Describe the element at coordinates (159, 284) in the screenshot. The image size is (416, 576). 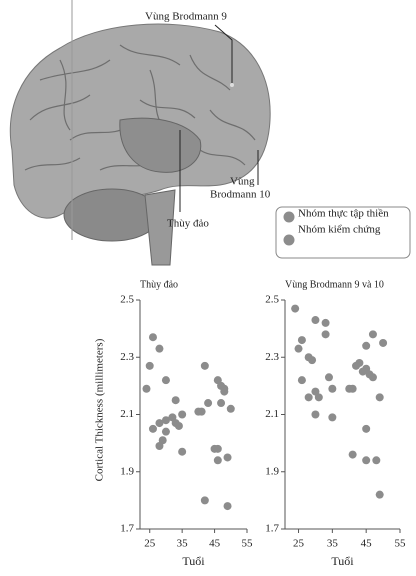
I see `chart-title: Thùy đảo` at that location.